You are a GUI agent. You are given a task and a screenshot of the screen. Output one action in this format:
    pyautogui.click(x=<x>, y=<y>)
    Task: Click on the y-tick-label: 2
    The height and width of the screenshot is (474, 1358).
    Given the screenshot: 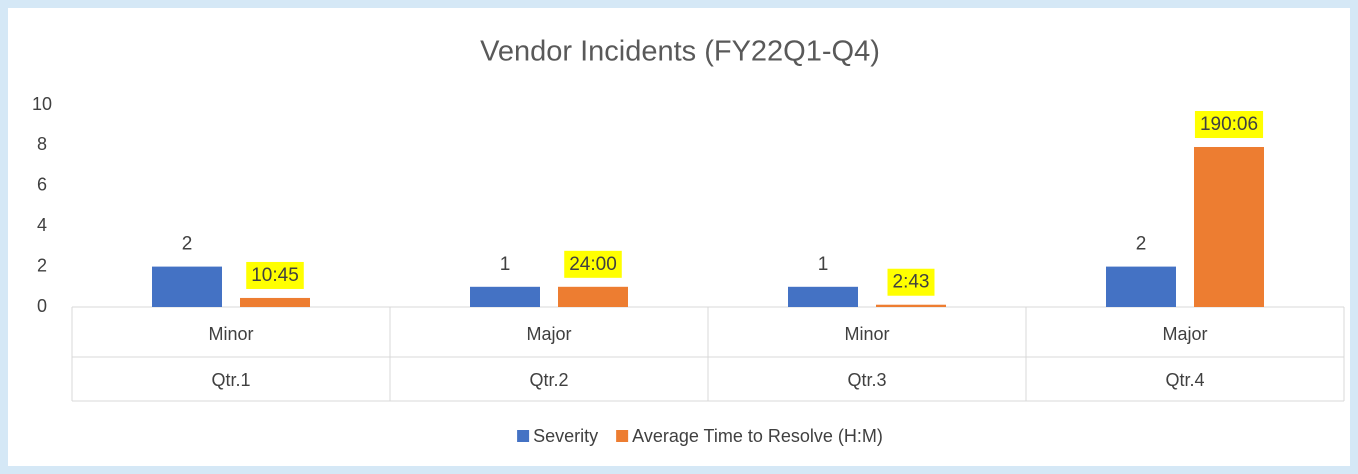 What is the action you would take?
    pyautogui.click(x=42, y=265)
    